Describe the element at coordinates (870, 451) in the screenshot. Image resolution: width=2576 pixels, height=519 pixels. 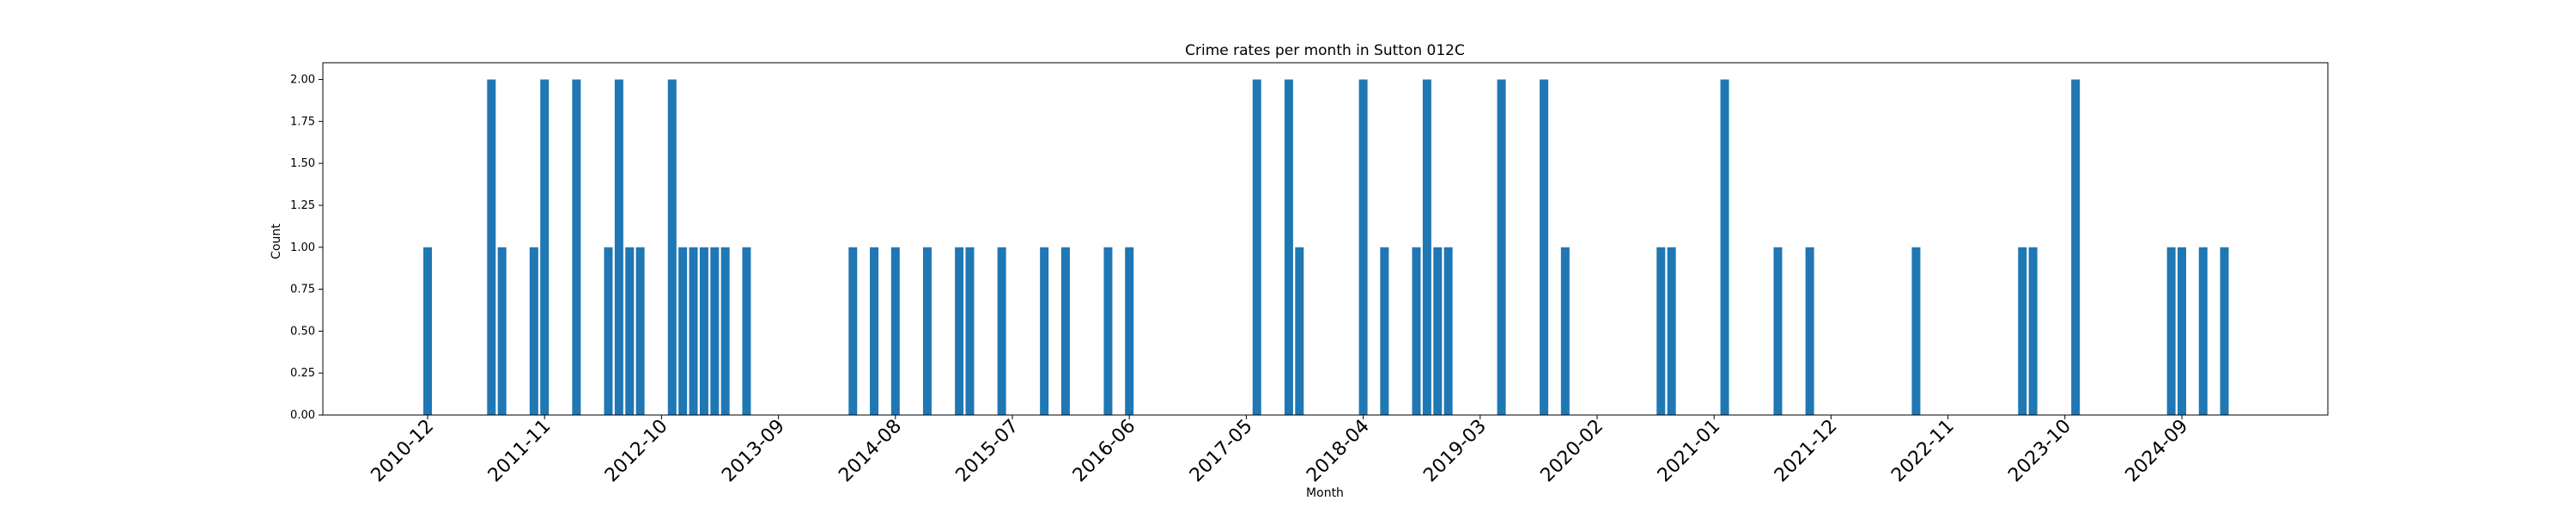
I see `x-tick-label: 2014-08` at that location.